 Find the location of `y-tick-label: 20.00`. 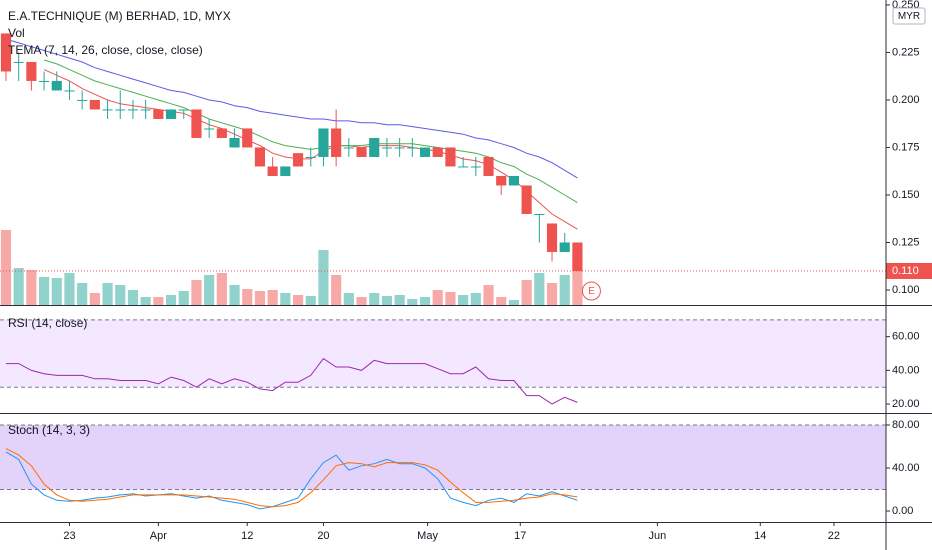

y-tick-label: 20.00 is located at coordinates (906, 404).